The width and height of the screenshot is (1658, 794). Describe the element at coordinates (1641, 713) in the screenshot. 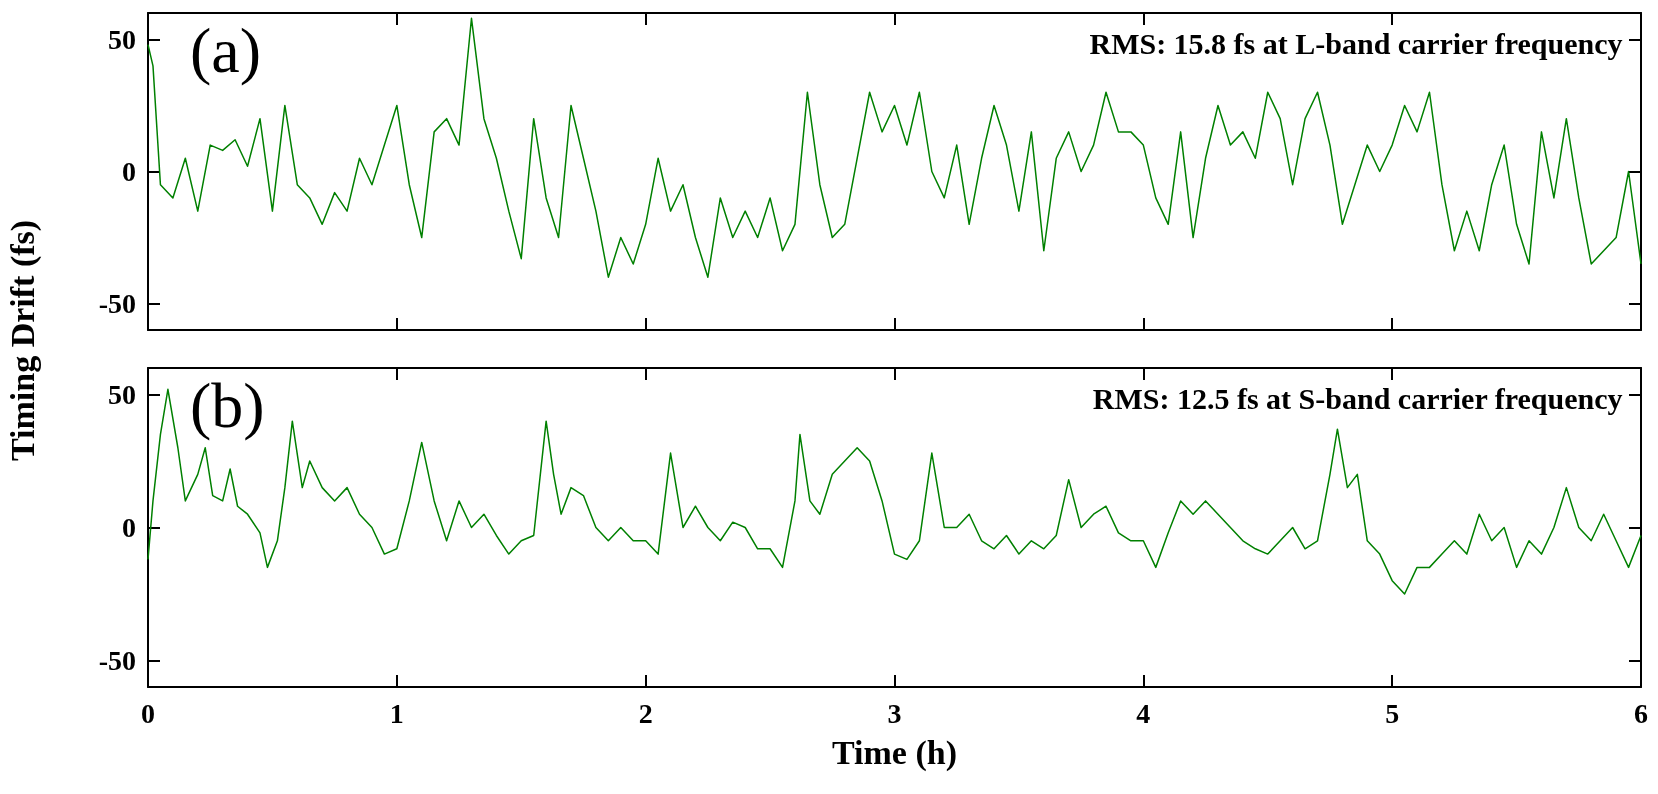

I see `x-tick-label: 6` at that location.